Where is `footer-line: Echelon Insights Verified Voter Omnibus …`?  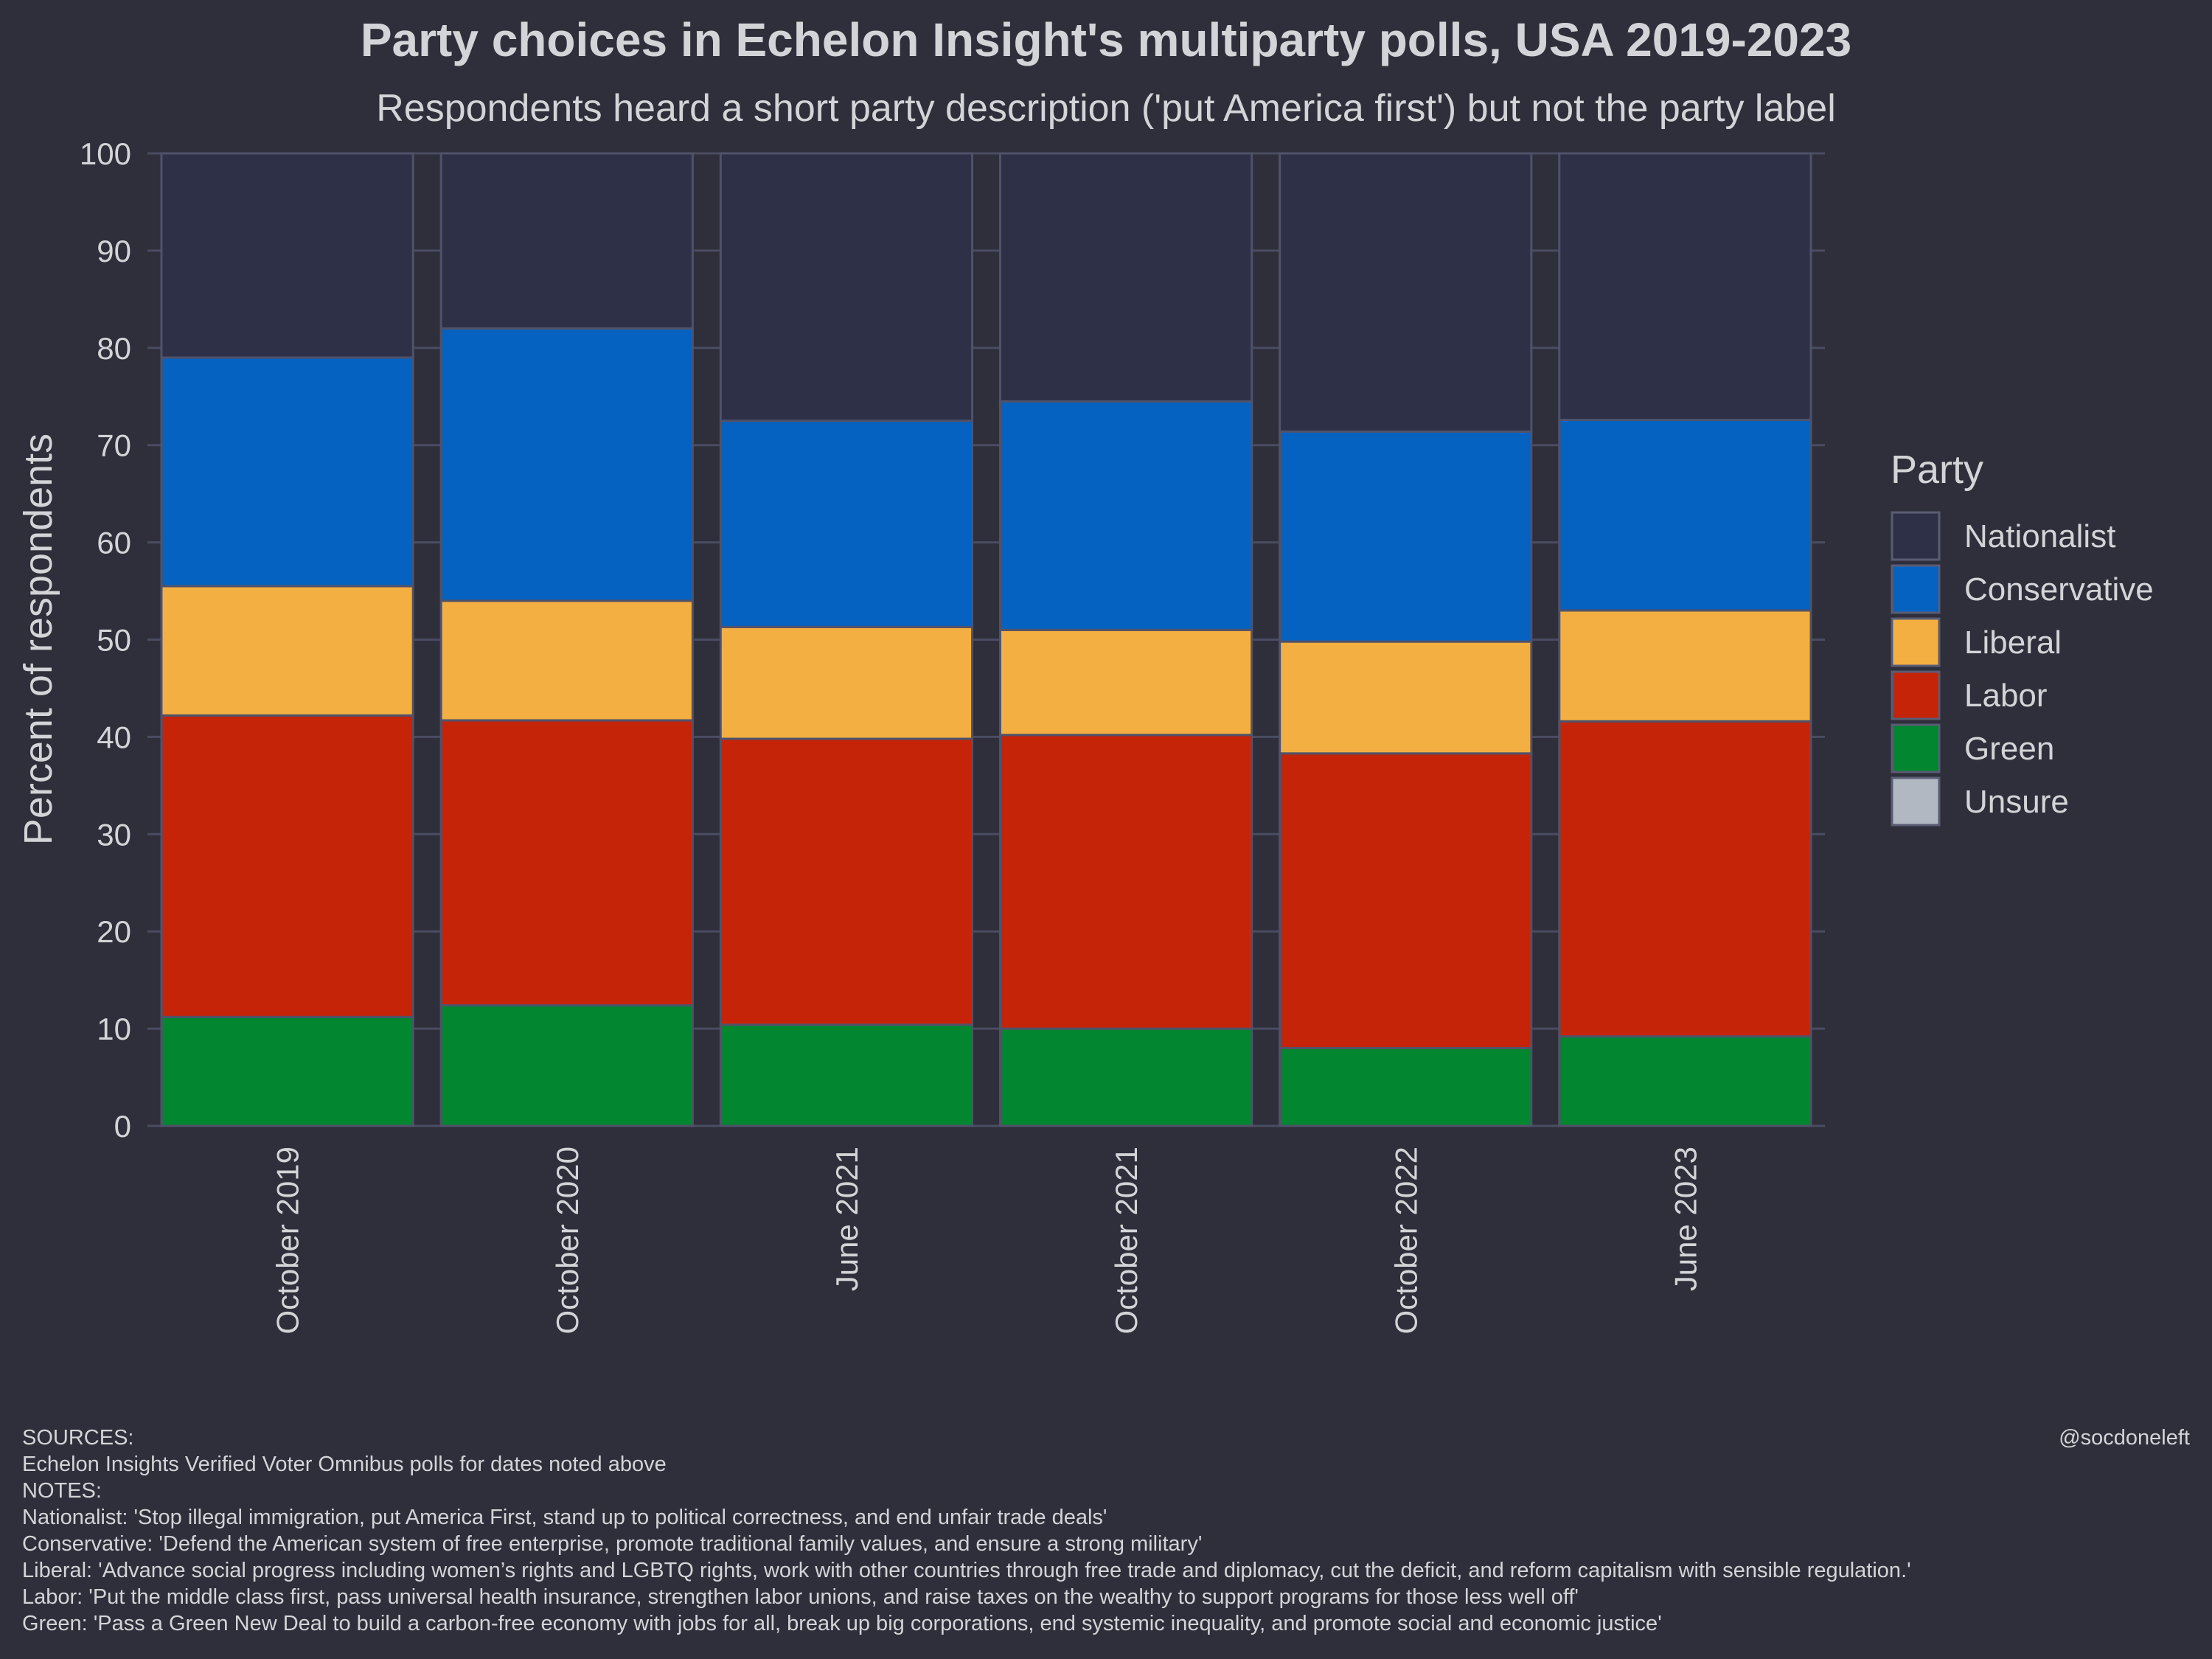
footer-line: Echelon Insights Verified Voter Omnibus … is located at coordinates (344, 1464).